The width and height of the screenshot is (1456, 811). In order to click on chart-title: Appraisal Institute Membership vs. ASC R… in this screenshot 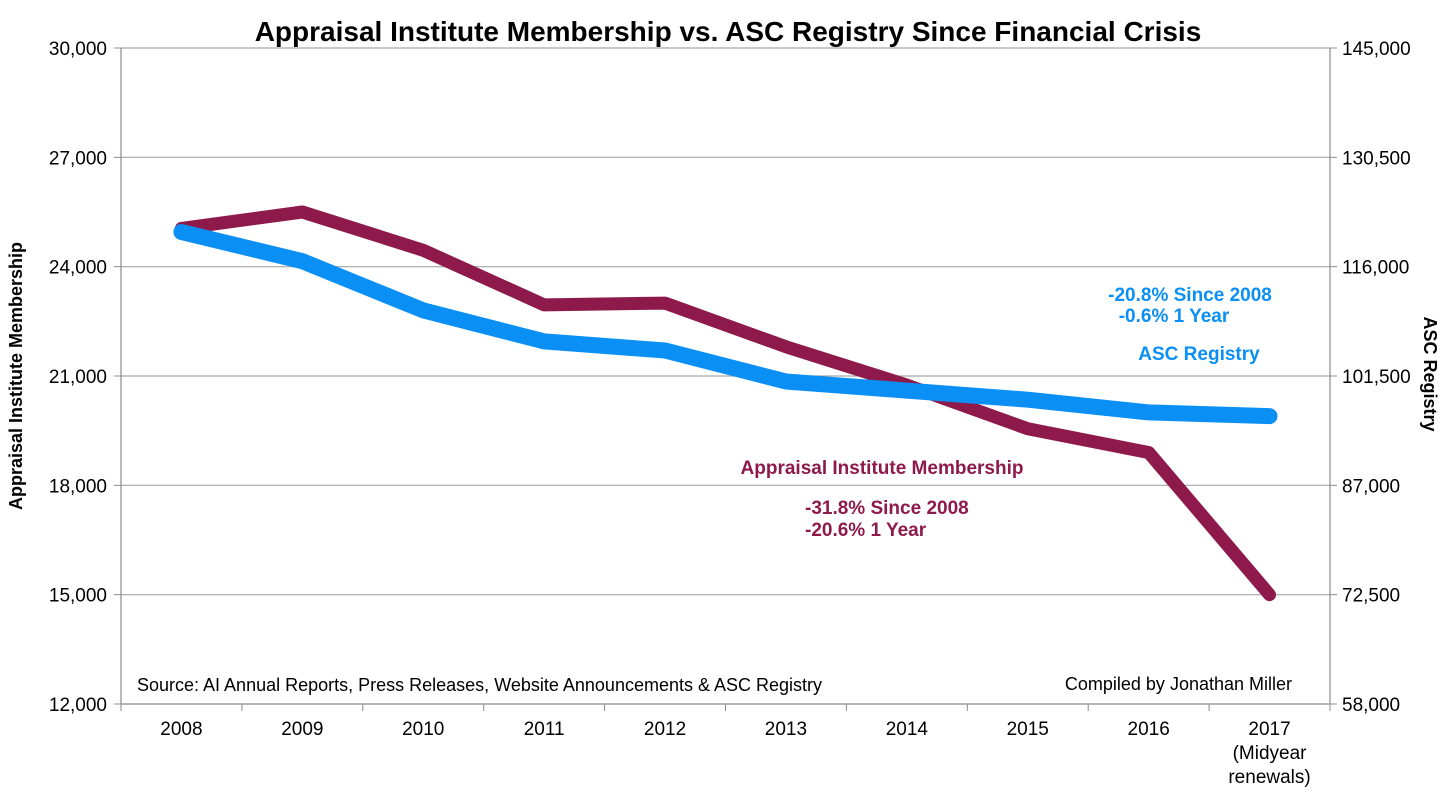, I will do `click(728, 31)`.